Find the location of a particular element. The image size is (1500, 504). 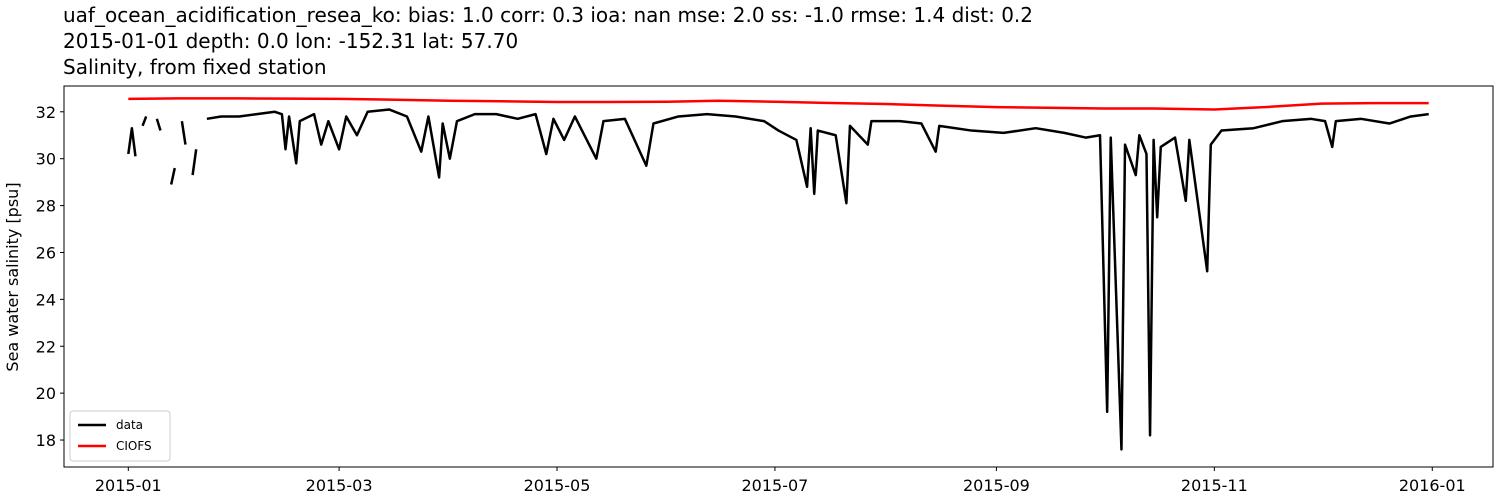

legend-box is located at coordinates (120, 436).